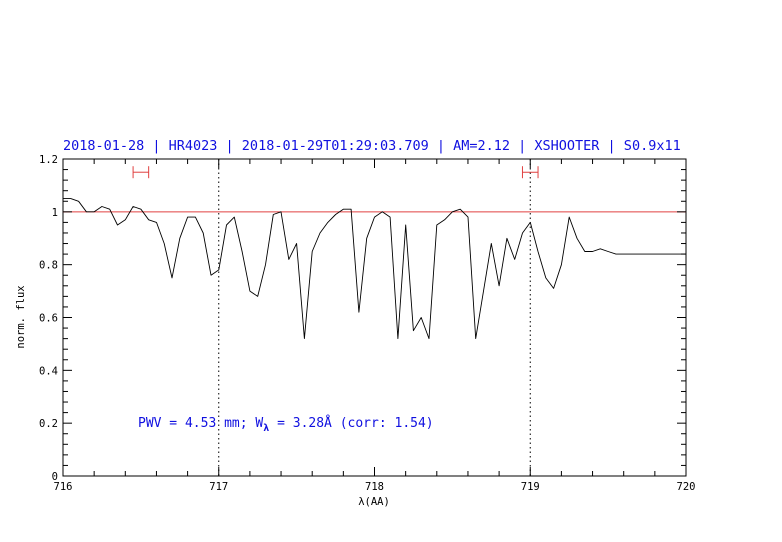 The height and width of the screenshot is (542, 782). I want to click on pwv-annotation-subscript: λ, so click(266, 428).